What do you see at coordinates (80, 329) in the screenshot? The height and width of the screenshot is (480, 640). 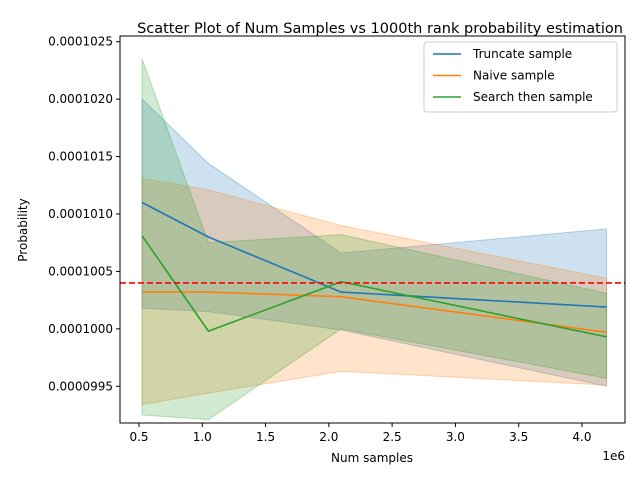 I see `y-tick-label: 0.0001000` at bounding box center [80, 329].